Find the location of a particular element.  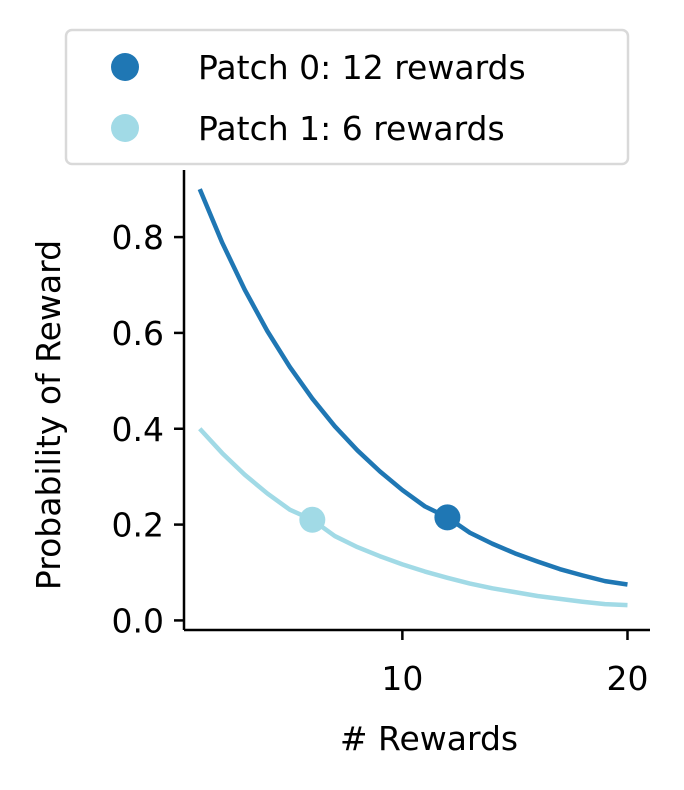

y-tick-label: 0.8 is located at coordinates (138, 237).